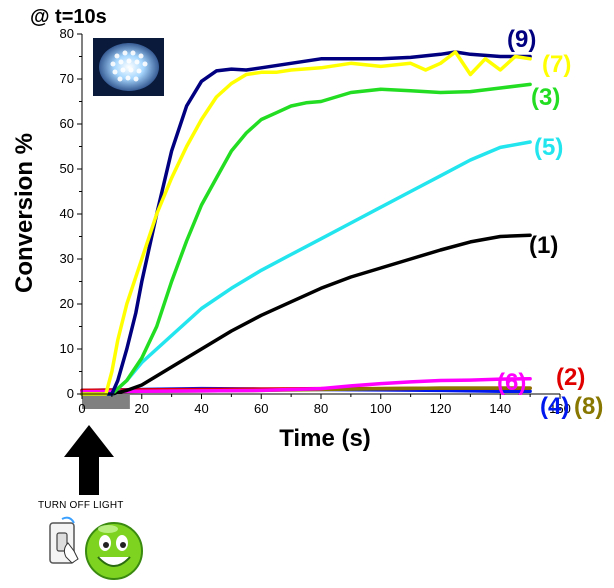  What do you see at coordinates (381, 408) in the screenshot?
I see `x-tick-label: 100` at bounding box center [381, 408].